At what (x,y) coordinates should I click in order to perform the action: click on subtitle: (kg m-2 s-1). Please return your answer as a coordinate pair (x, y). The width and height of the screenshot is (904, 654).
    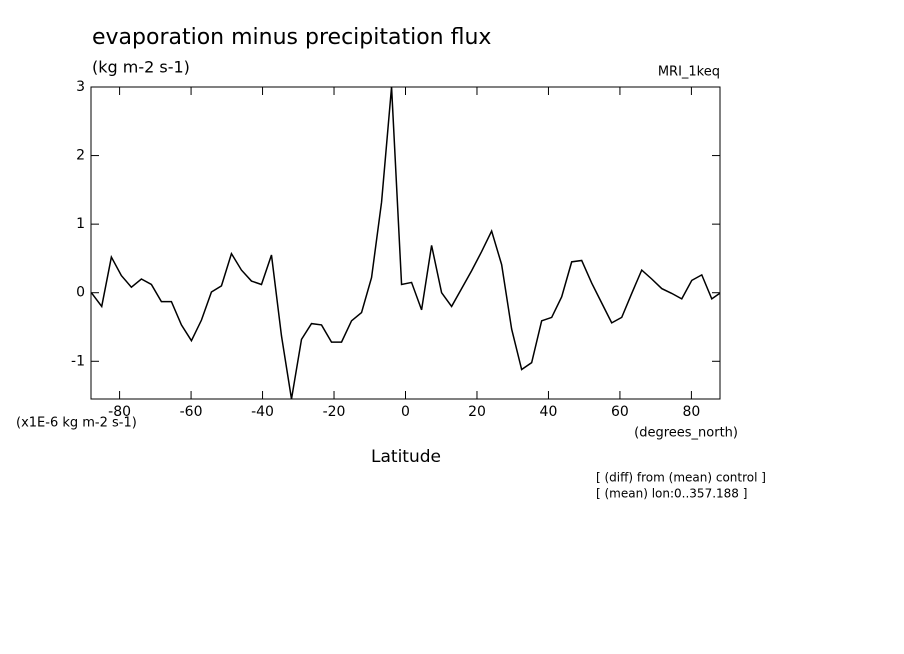
    Looking at the image, I should click on (141, 67).